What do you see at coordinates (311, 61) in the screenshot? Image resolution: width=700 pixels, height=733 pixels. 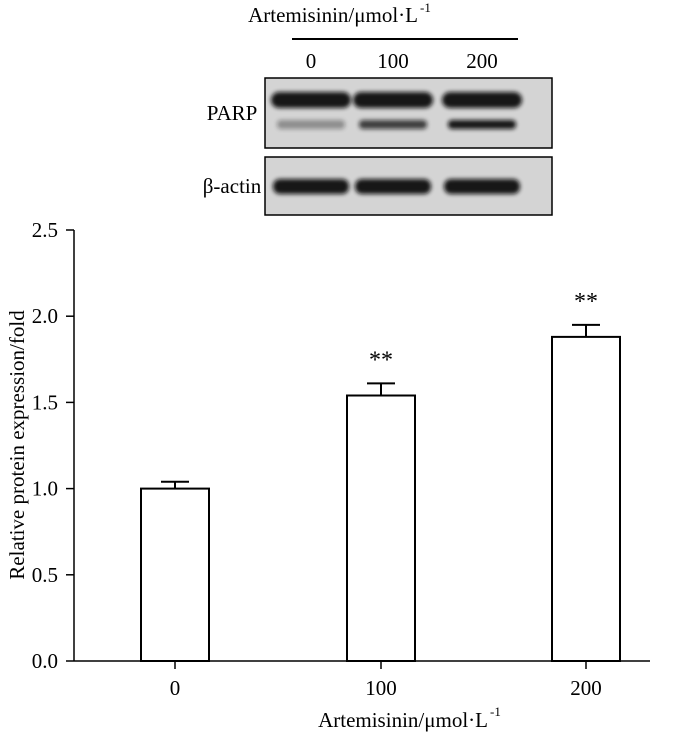 I see `blot-lane-label: 0` at bounding box center [311, 61].